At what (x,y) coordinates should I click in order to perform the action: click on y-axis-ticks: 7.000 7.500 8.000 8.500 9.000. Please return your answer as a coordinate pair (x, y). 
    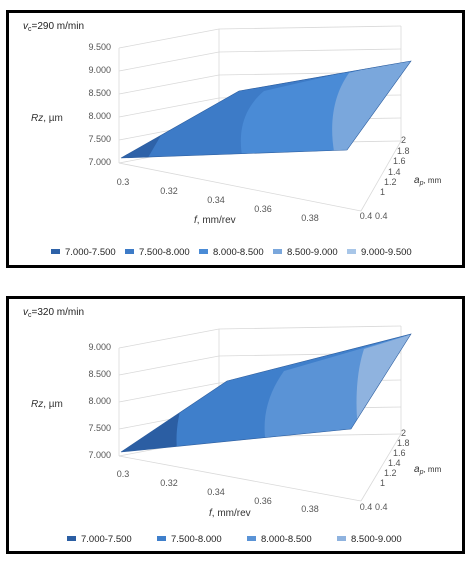
    Looking at the image, I should click on (99, 401).